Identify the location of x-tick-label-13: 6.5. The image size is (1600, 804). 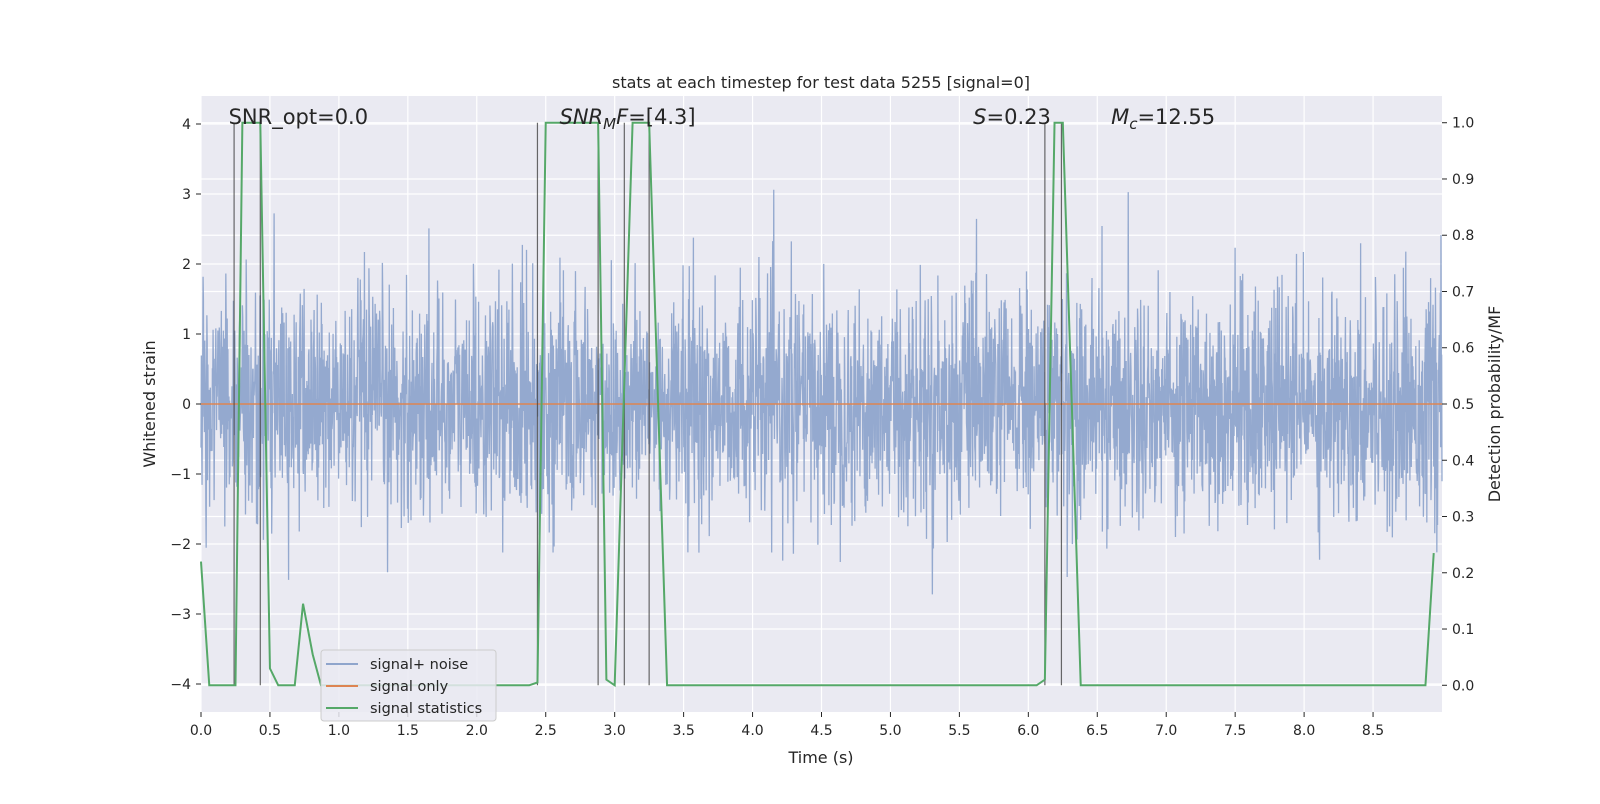
(1097, 731).